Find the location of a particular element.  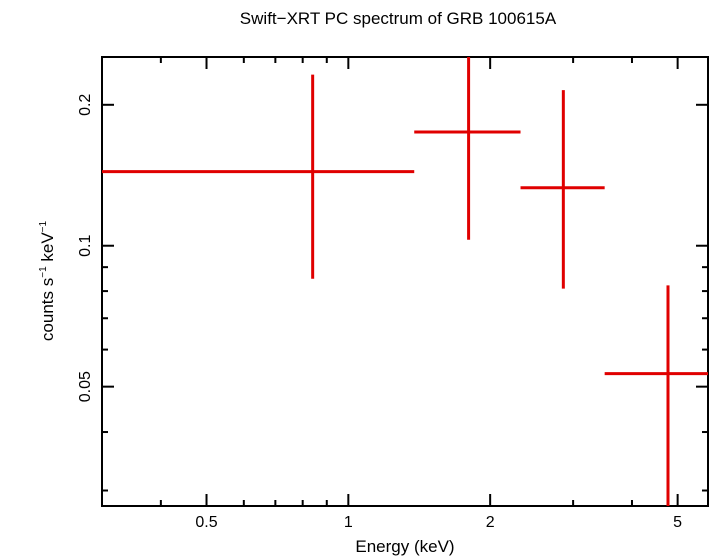

y-tick-label: 0.2 is located at coordinates (85, 105).